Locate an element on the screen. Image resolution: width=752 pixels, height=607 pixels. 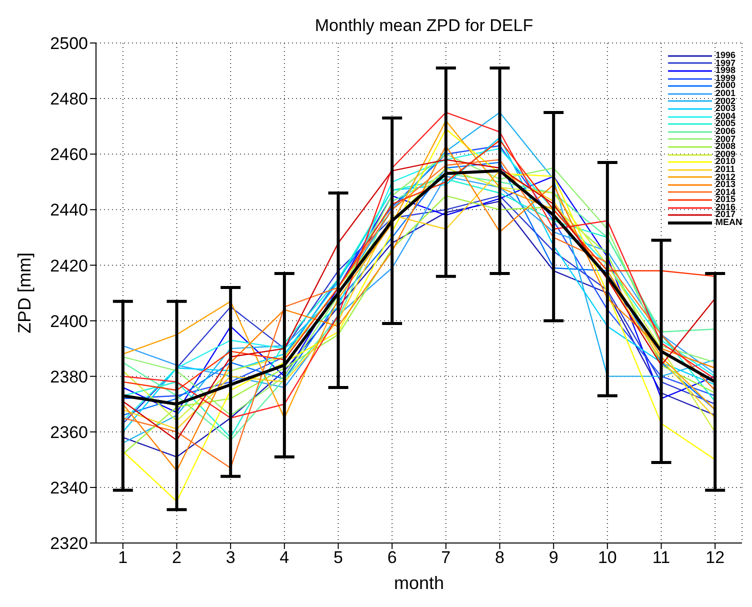
x-tick-label: 8 is located at coordinates (499, 558).